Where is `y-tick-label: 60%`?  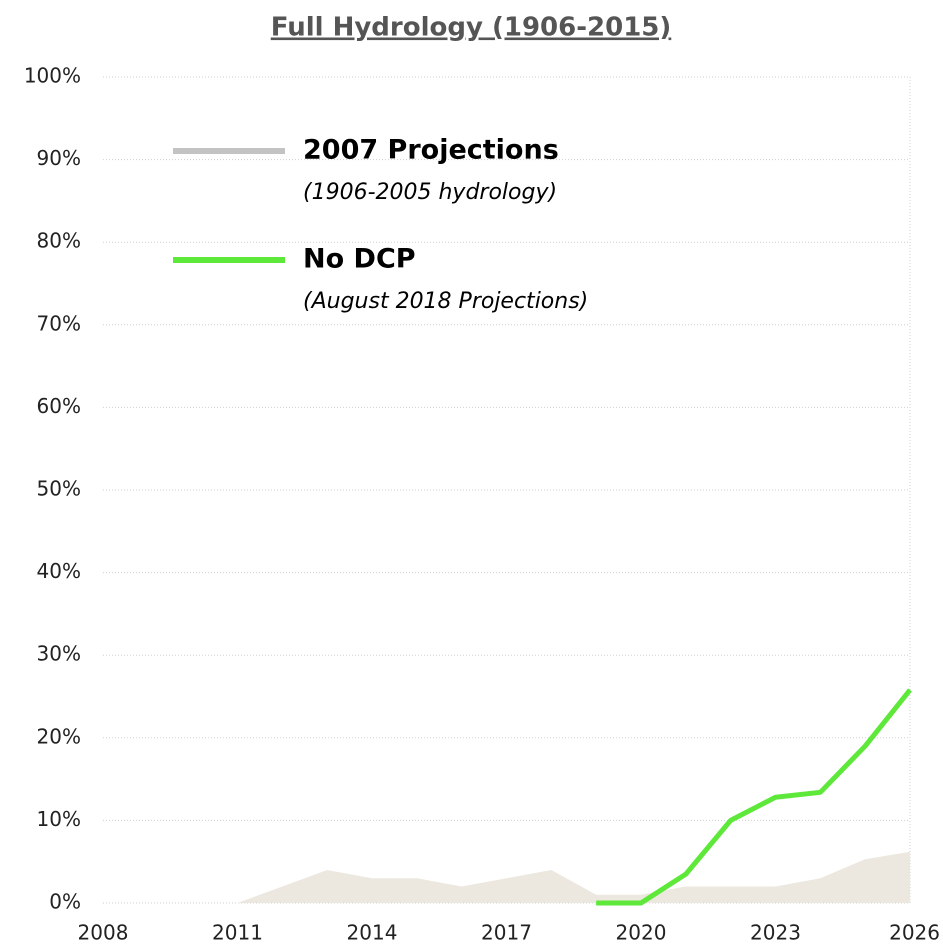
y-tick-label: 60% is located at coordinates (59, 406).